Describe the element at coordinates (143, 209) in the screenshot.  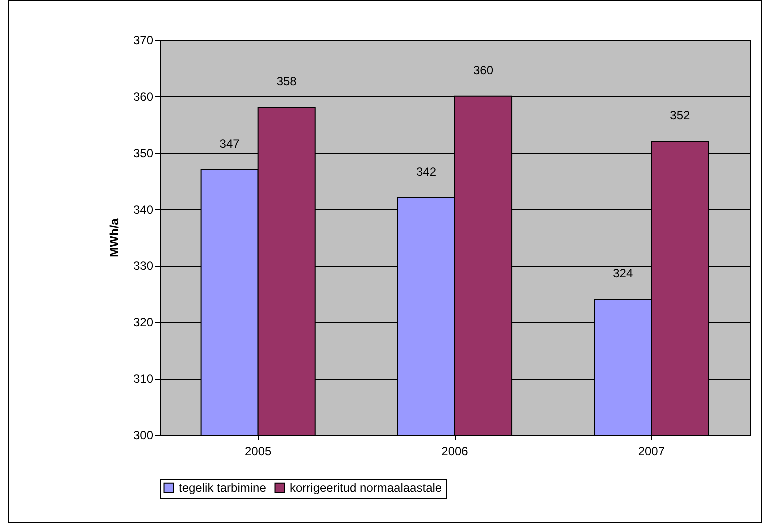
I see `y-tick-label: 340` at that location.